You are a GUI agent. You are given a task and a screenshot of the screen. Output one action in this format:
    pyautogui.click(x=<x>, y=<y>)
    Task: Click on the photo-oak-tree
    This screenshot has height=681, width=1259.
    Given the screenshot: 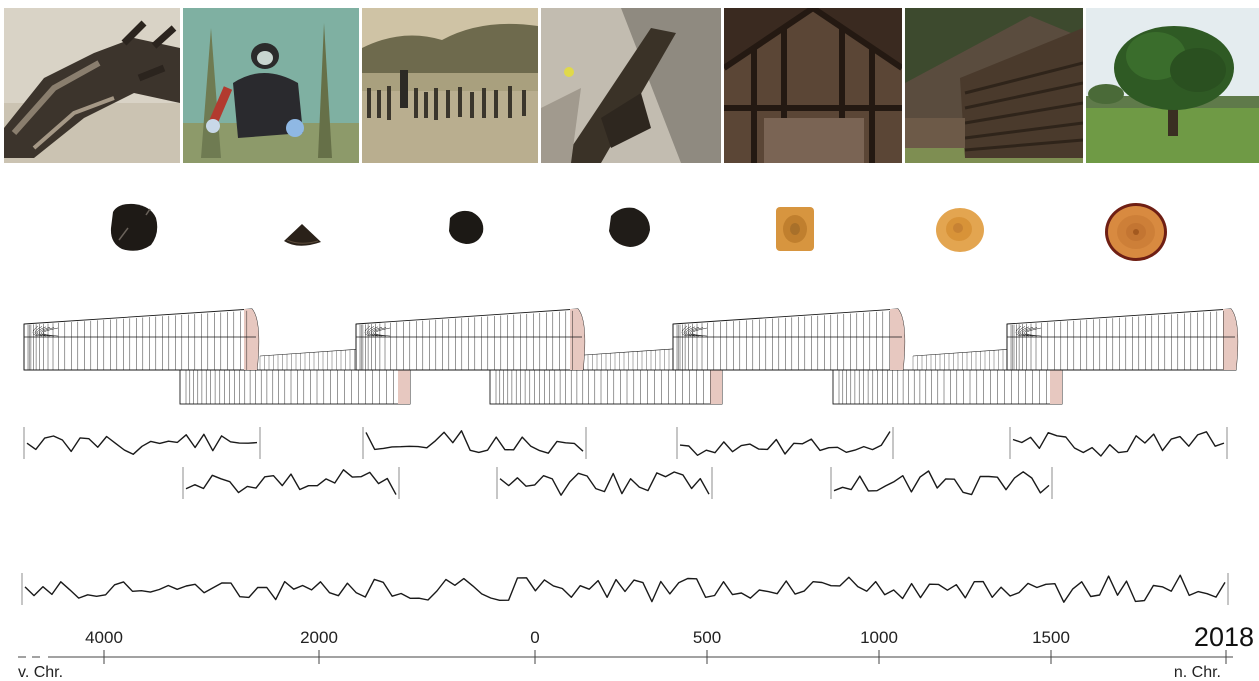 What is the action you would take?
    pyautogui.click(x=1172, y=85)
    